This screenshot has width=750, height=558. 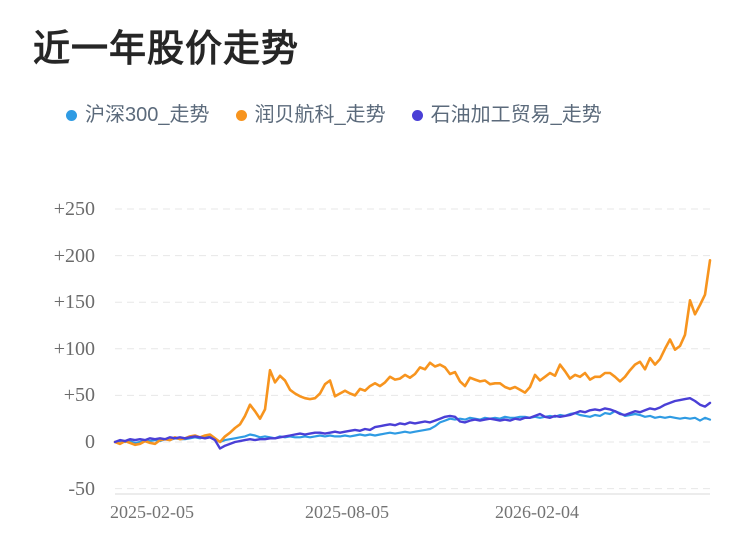 I want to click on legend-item-shiyoujiagong: 石油加工贸易_走势, so click(x=506, y=115).